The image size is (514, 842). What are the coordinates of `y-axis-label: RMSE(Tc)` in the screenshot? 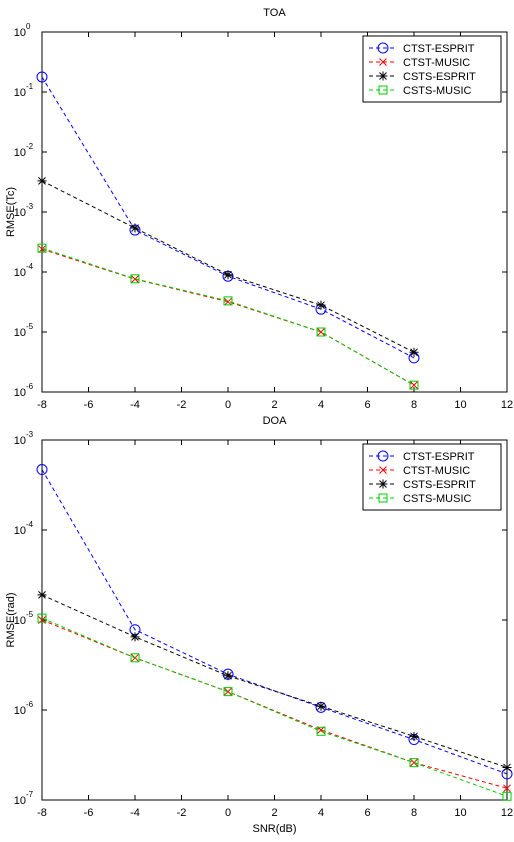 It's located at (11, 212).